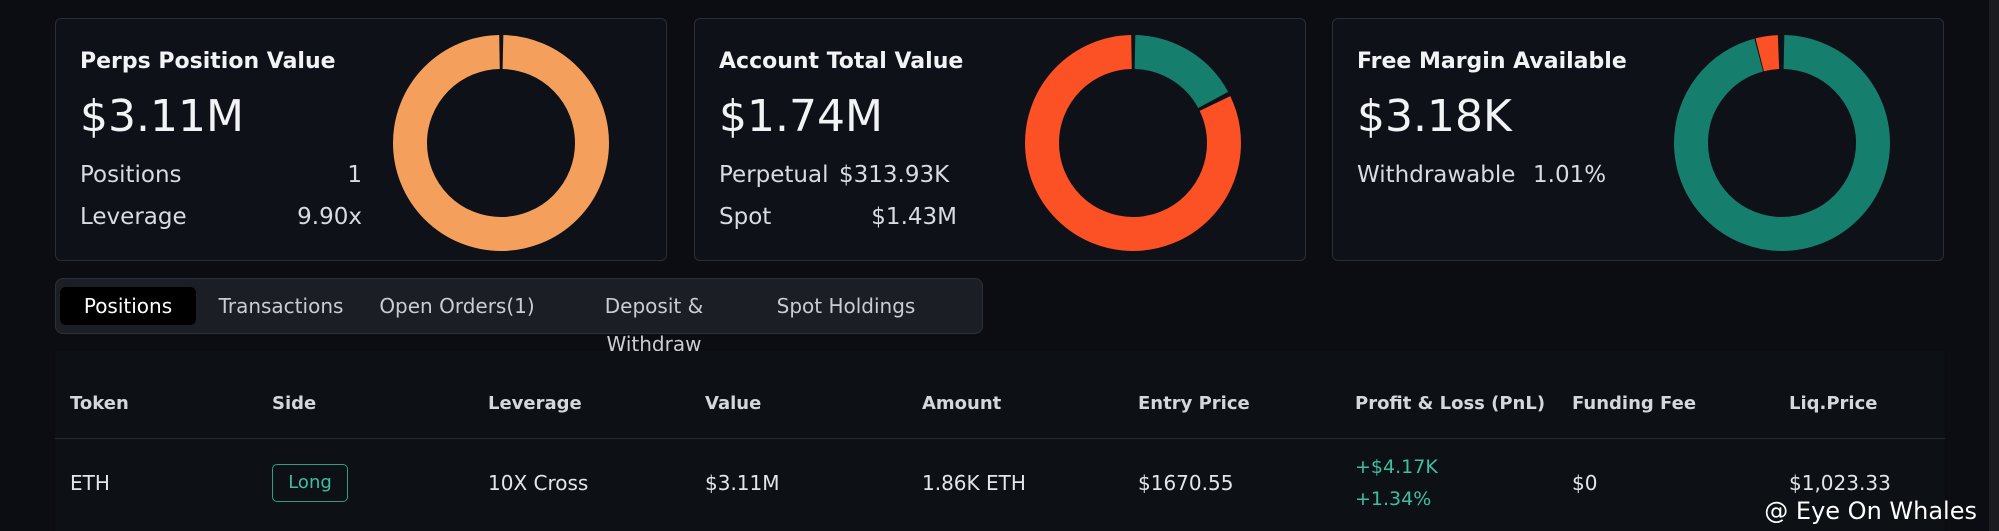 Image resolution: width=1999 pixels, height=531 pixels. Describe the element at coordinates (208, 61) in the screenshot. I see `card-title: Perps Position Value` at that location.